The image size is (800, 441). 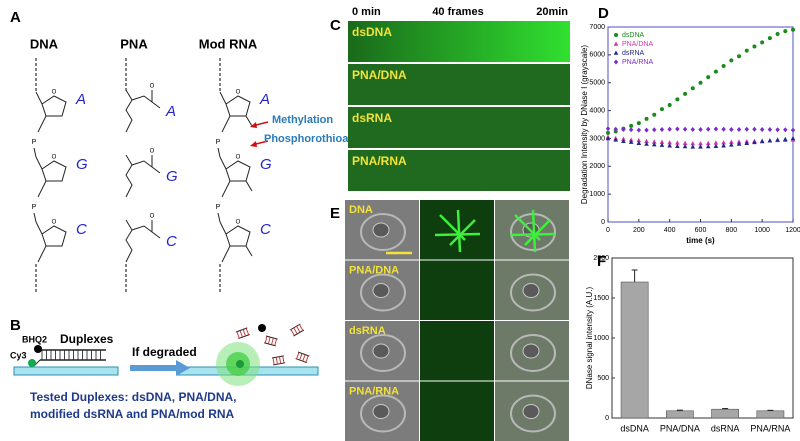 What do you see at coordinates (15, 17) in the screenshot?
I see `panel-label: A` at bounding box center [15, 17].